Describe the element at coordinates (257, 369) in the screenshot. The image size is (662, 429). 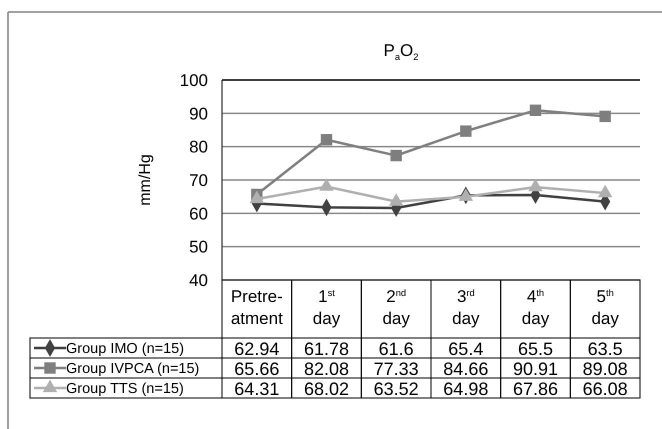
I see `data-label: 65.66` at that location.